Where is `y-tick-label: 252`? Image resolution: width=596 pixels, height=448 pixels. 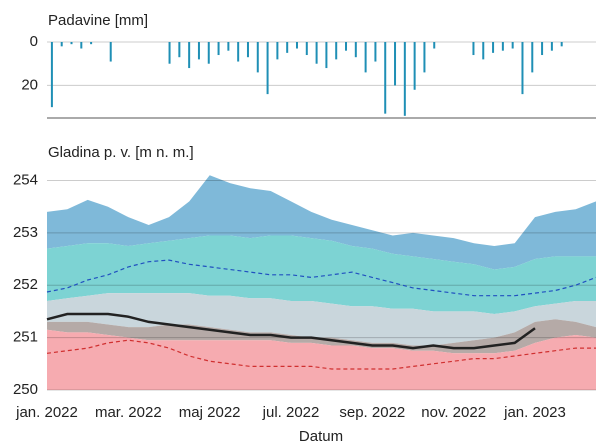 y-tick-label: 252 is located at coordinates (25, 284).